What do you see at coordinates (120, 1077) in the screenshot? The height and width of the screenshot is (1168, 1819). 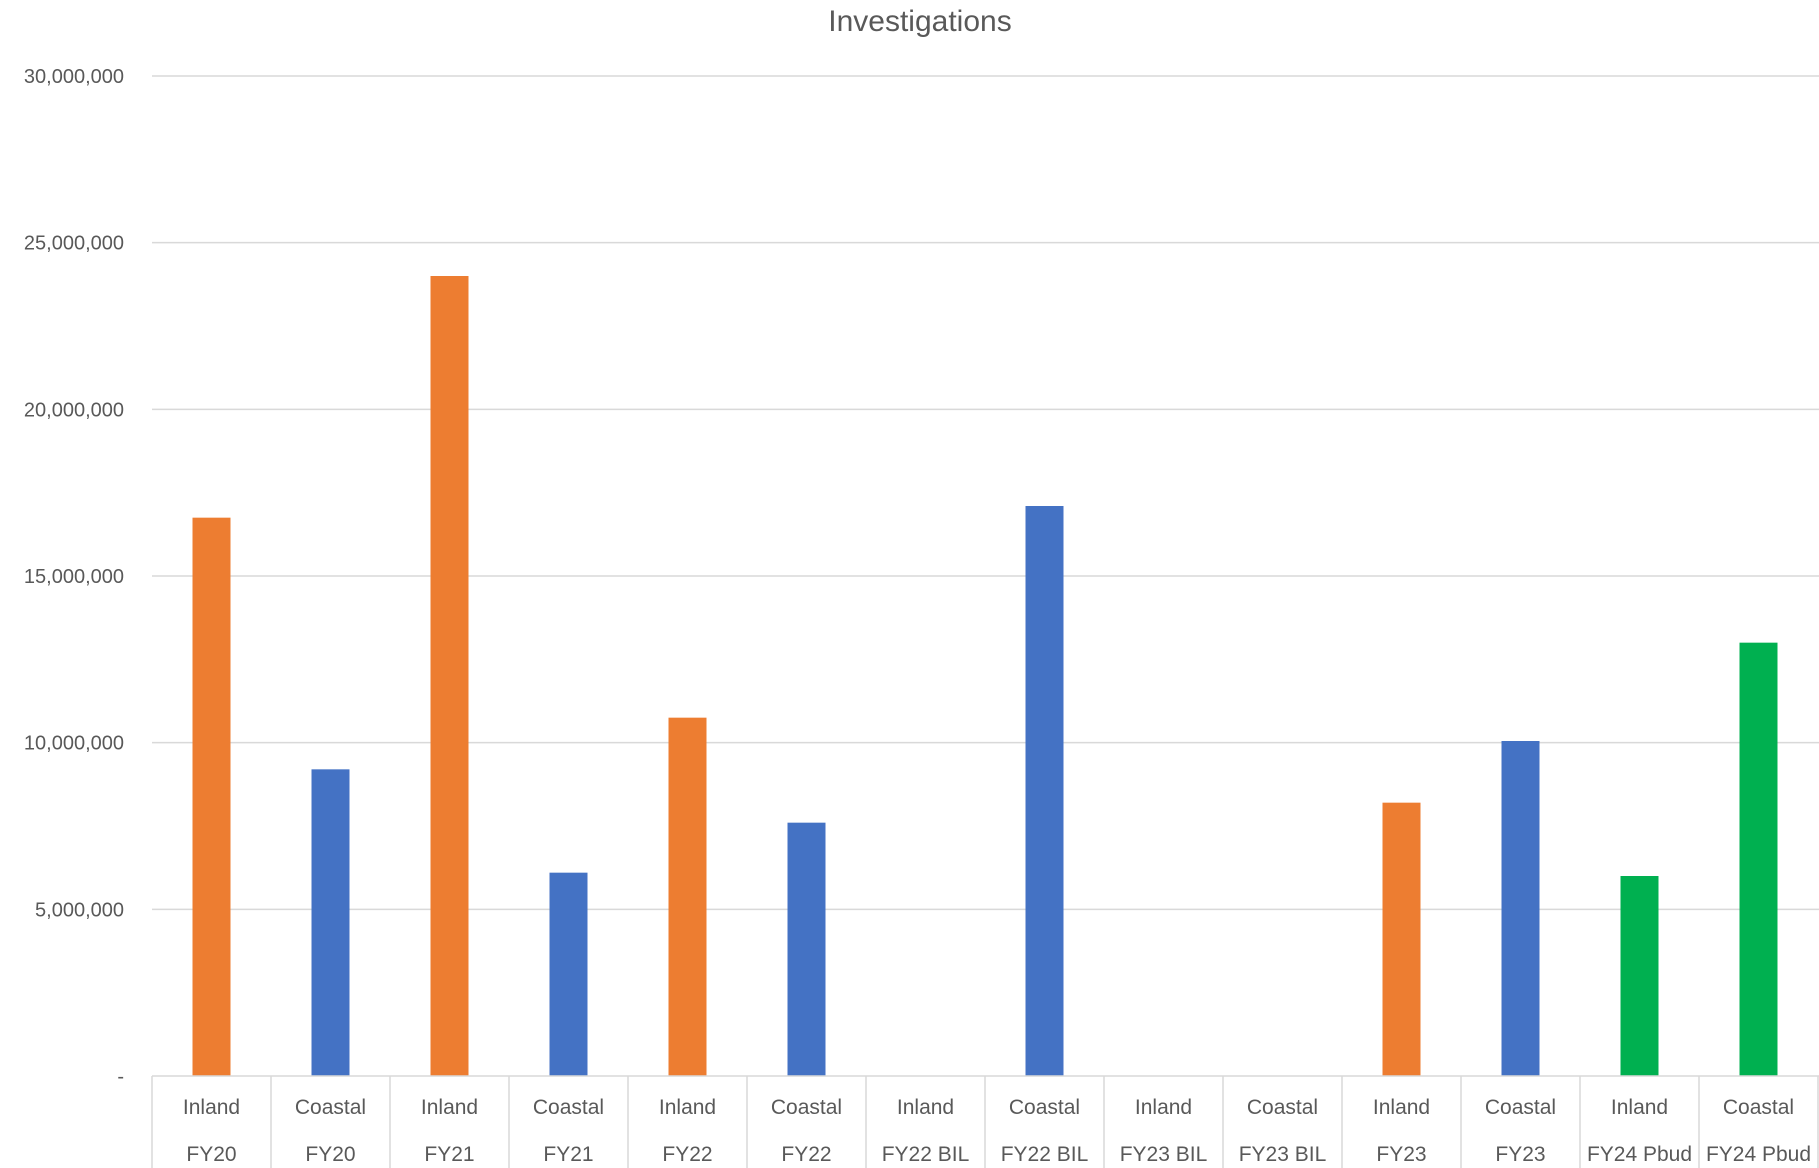 I see `y-tick-label: -` at bounding box center [120, 1077].